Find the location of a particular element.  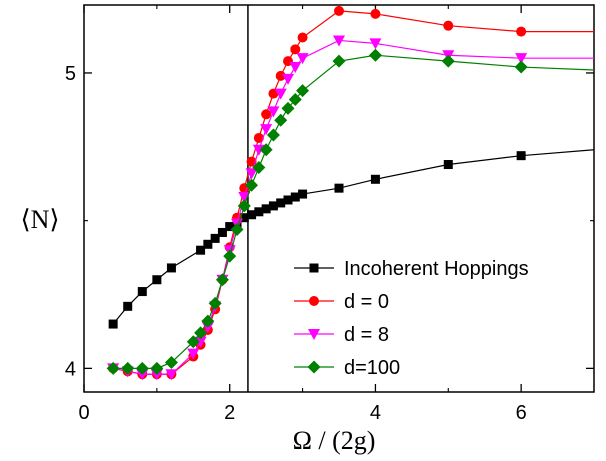

legend-item: d=100 is located at coordinates (347, 368).